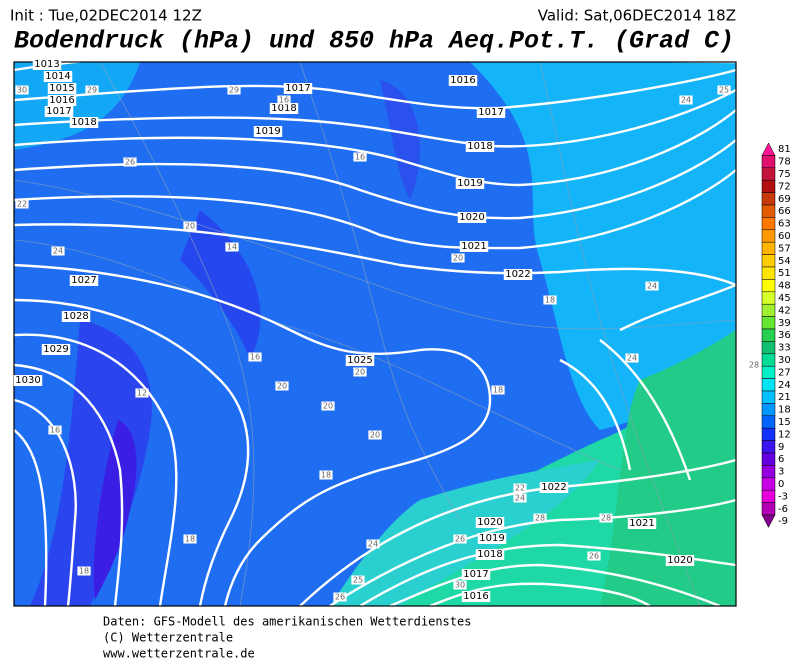 The height and width of the screenshot is (671, 803). I want to click on legend-label: 39, so click(784, 323).